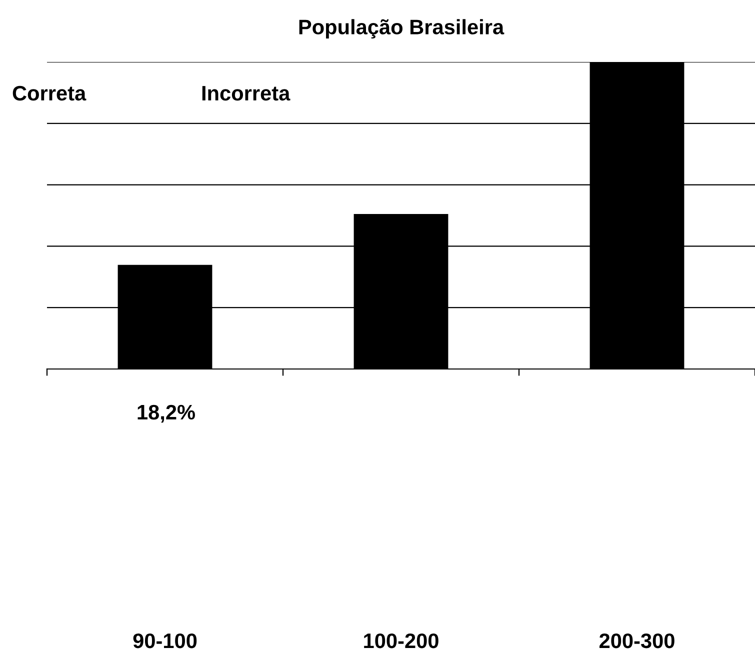 The height and width of the screenshot is (662, 755). What do you see at coordinates (401, 640) in the screenshot?
I see `x-tick-label: 100-200` at bounding box center [401, 640].